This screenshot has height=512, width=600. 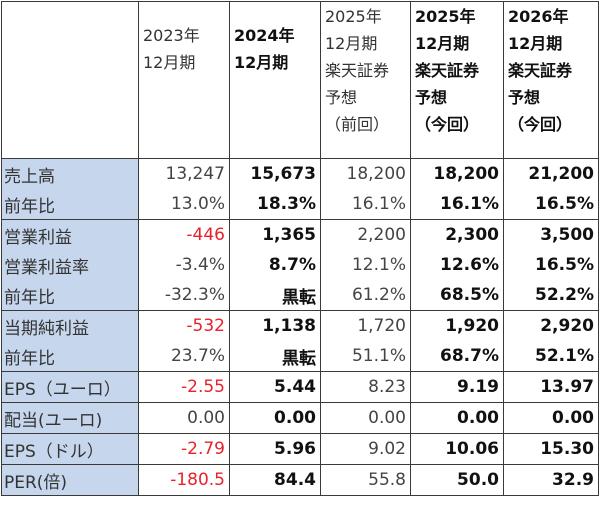 I want to click on value-cell: 68.5%, so click(x=457, y=295).